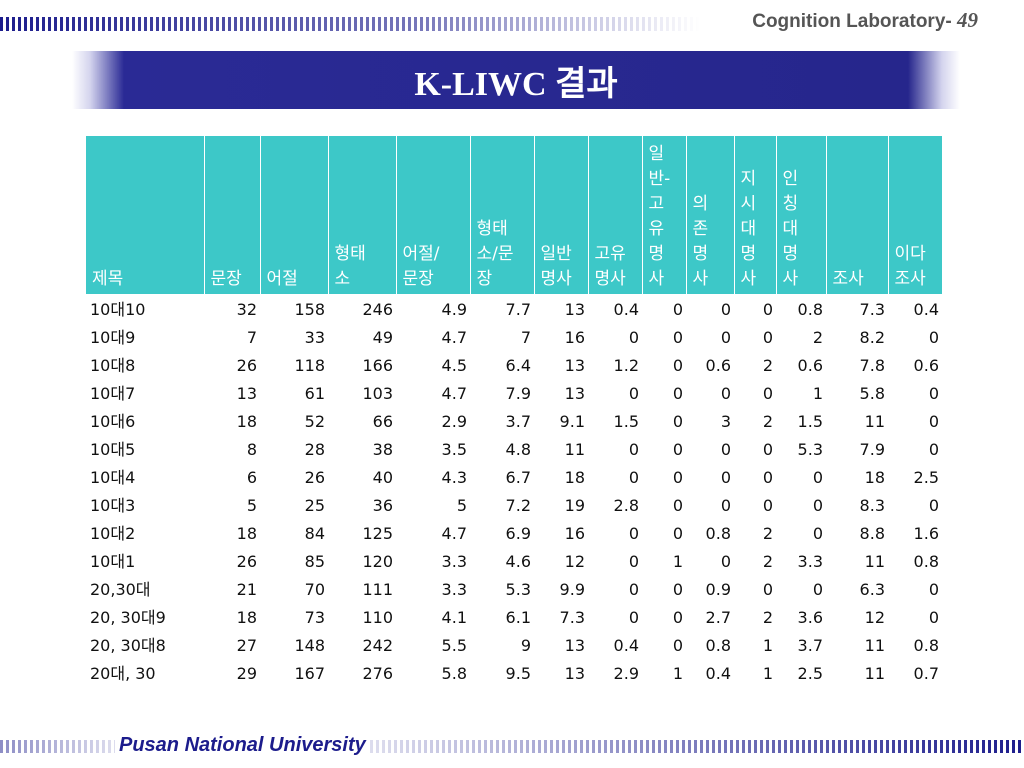 The height and width of the screenshot is (768, 1024). I want to click on value-cell: 38, so click(382, 449).